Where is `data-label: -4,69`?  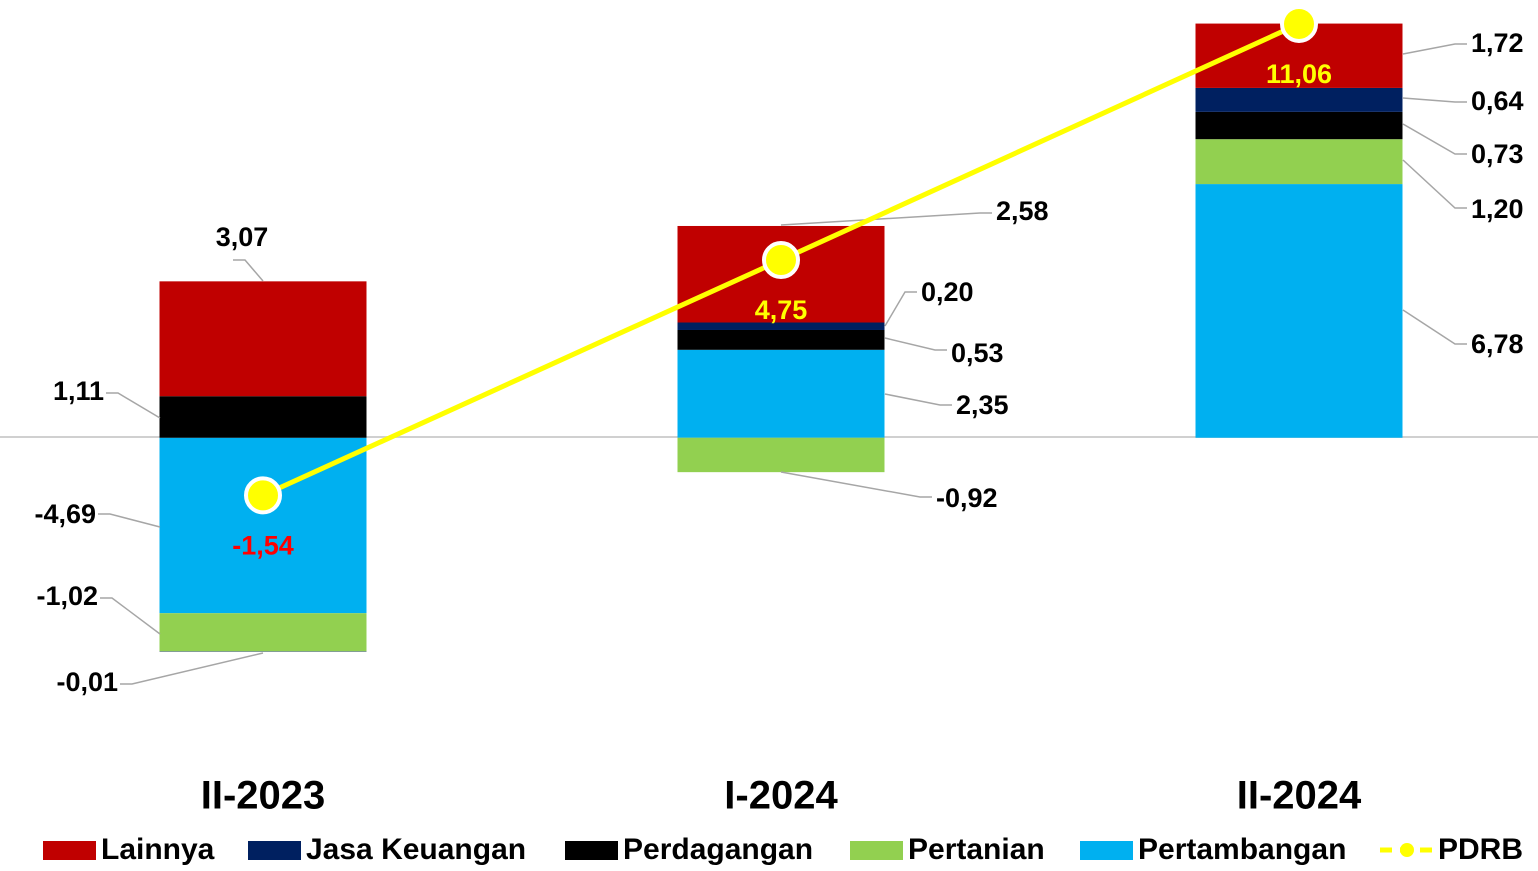
data-label: -4,69 is located at coordinates (65, 514).